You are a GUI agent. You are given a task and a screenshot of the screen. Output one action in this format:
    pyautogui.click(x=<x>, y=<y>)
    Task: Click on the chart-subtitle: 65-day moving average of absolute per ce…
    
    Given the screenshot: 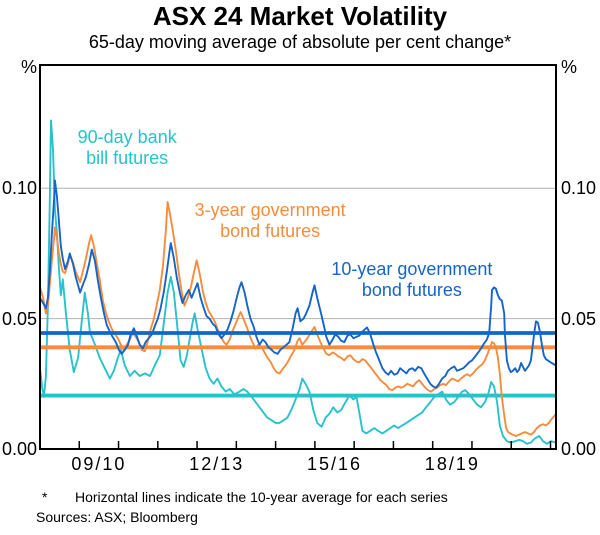 What is the action you would take?
    pyautogui.click(x=300, y=42)
    